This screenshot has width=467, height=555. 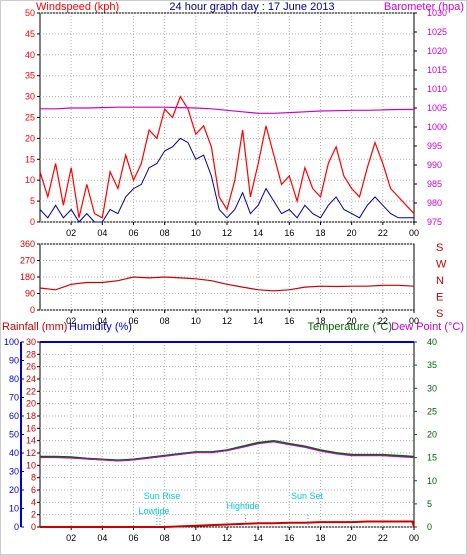 What do you see at coordinates (14, 361) in the screenshot?
I see `humidity-ytick-label: 90` at bounding box center [14, 361].